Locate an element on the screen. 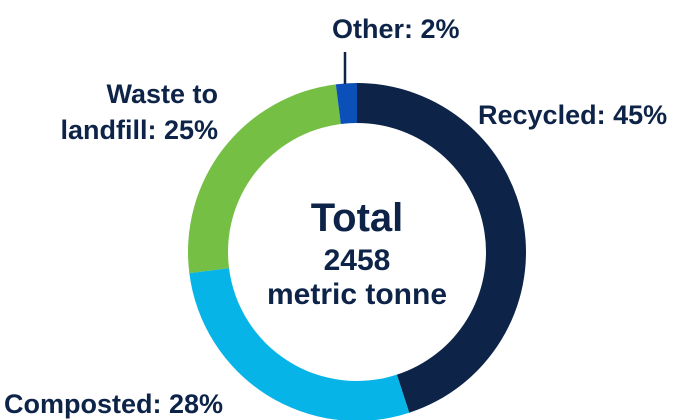 This screenshot has width=681, height=420. center-value: 2458 is located at coordinates (357, 260).